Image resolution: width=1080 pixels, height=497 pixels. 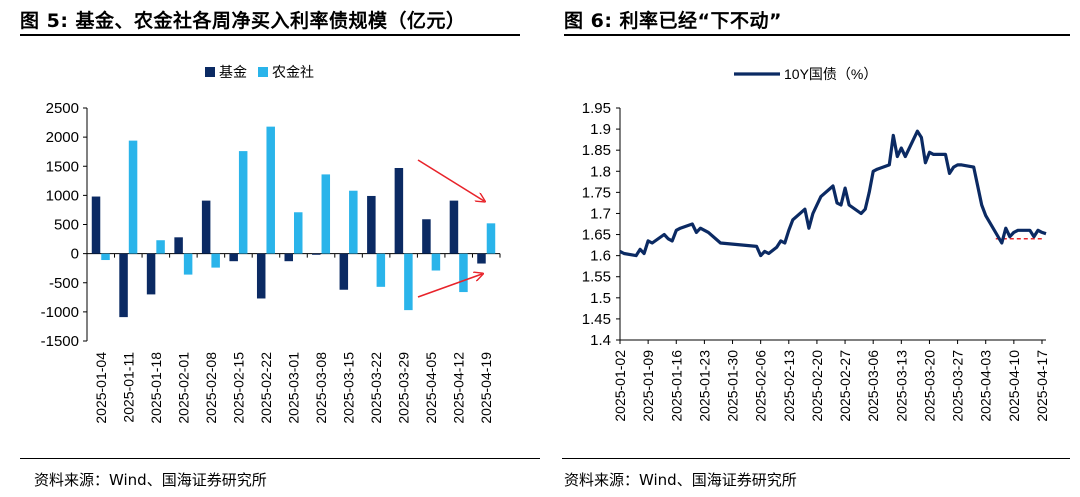 I want to click on x-tick-label: 2025-03-01, so click(x=294, y=388).